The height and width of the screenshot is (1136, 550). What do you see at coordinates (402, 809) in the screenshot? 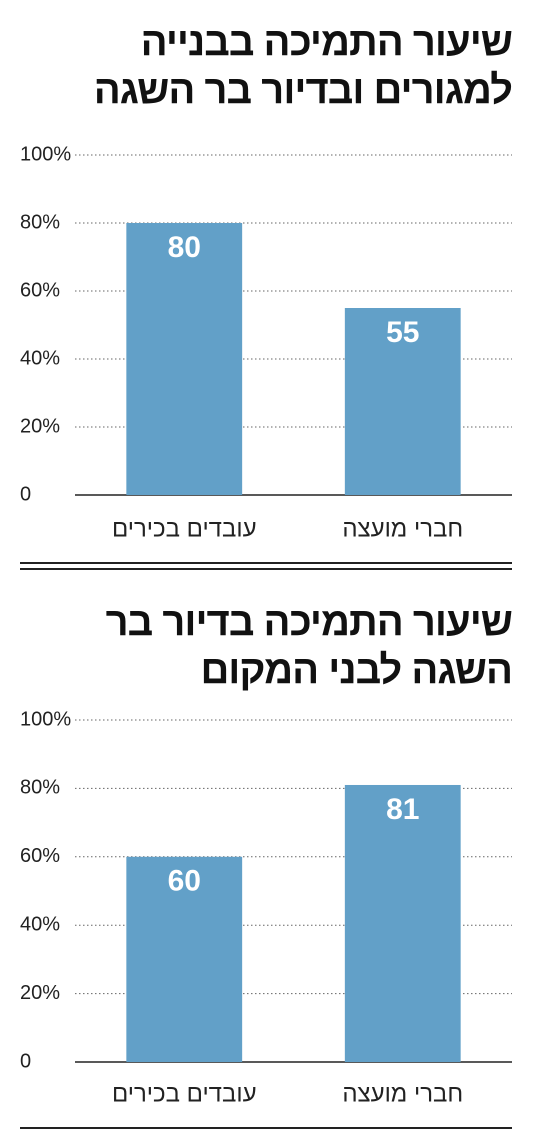
I see `value-label: 81` at bounding box center [402, 809].